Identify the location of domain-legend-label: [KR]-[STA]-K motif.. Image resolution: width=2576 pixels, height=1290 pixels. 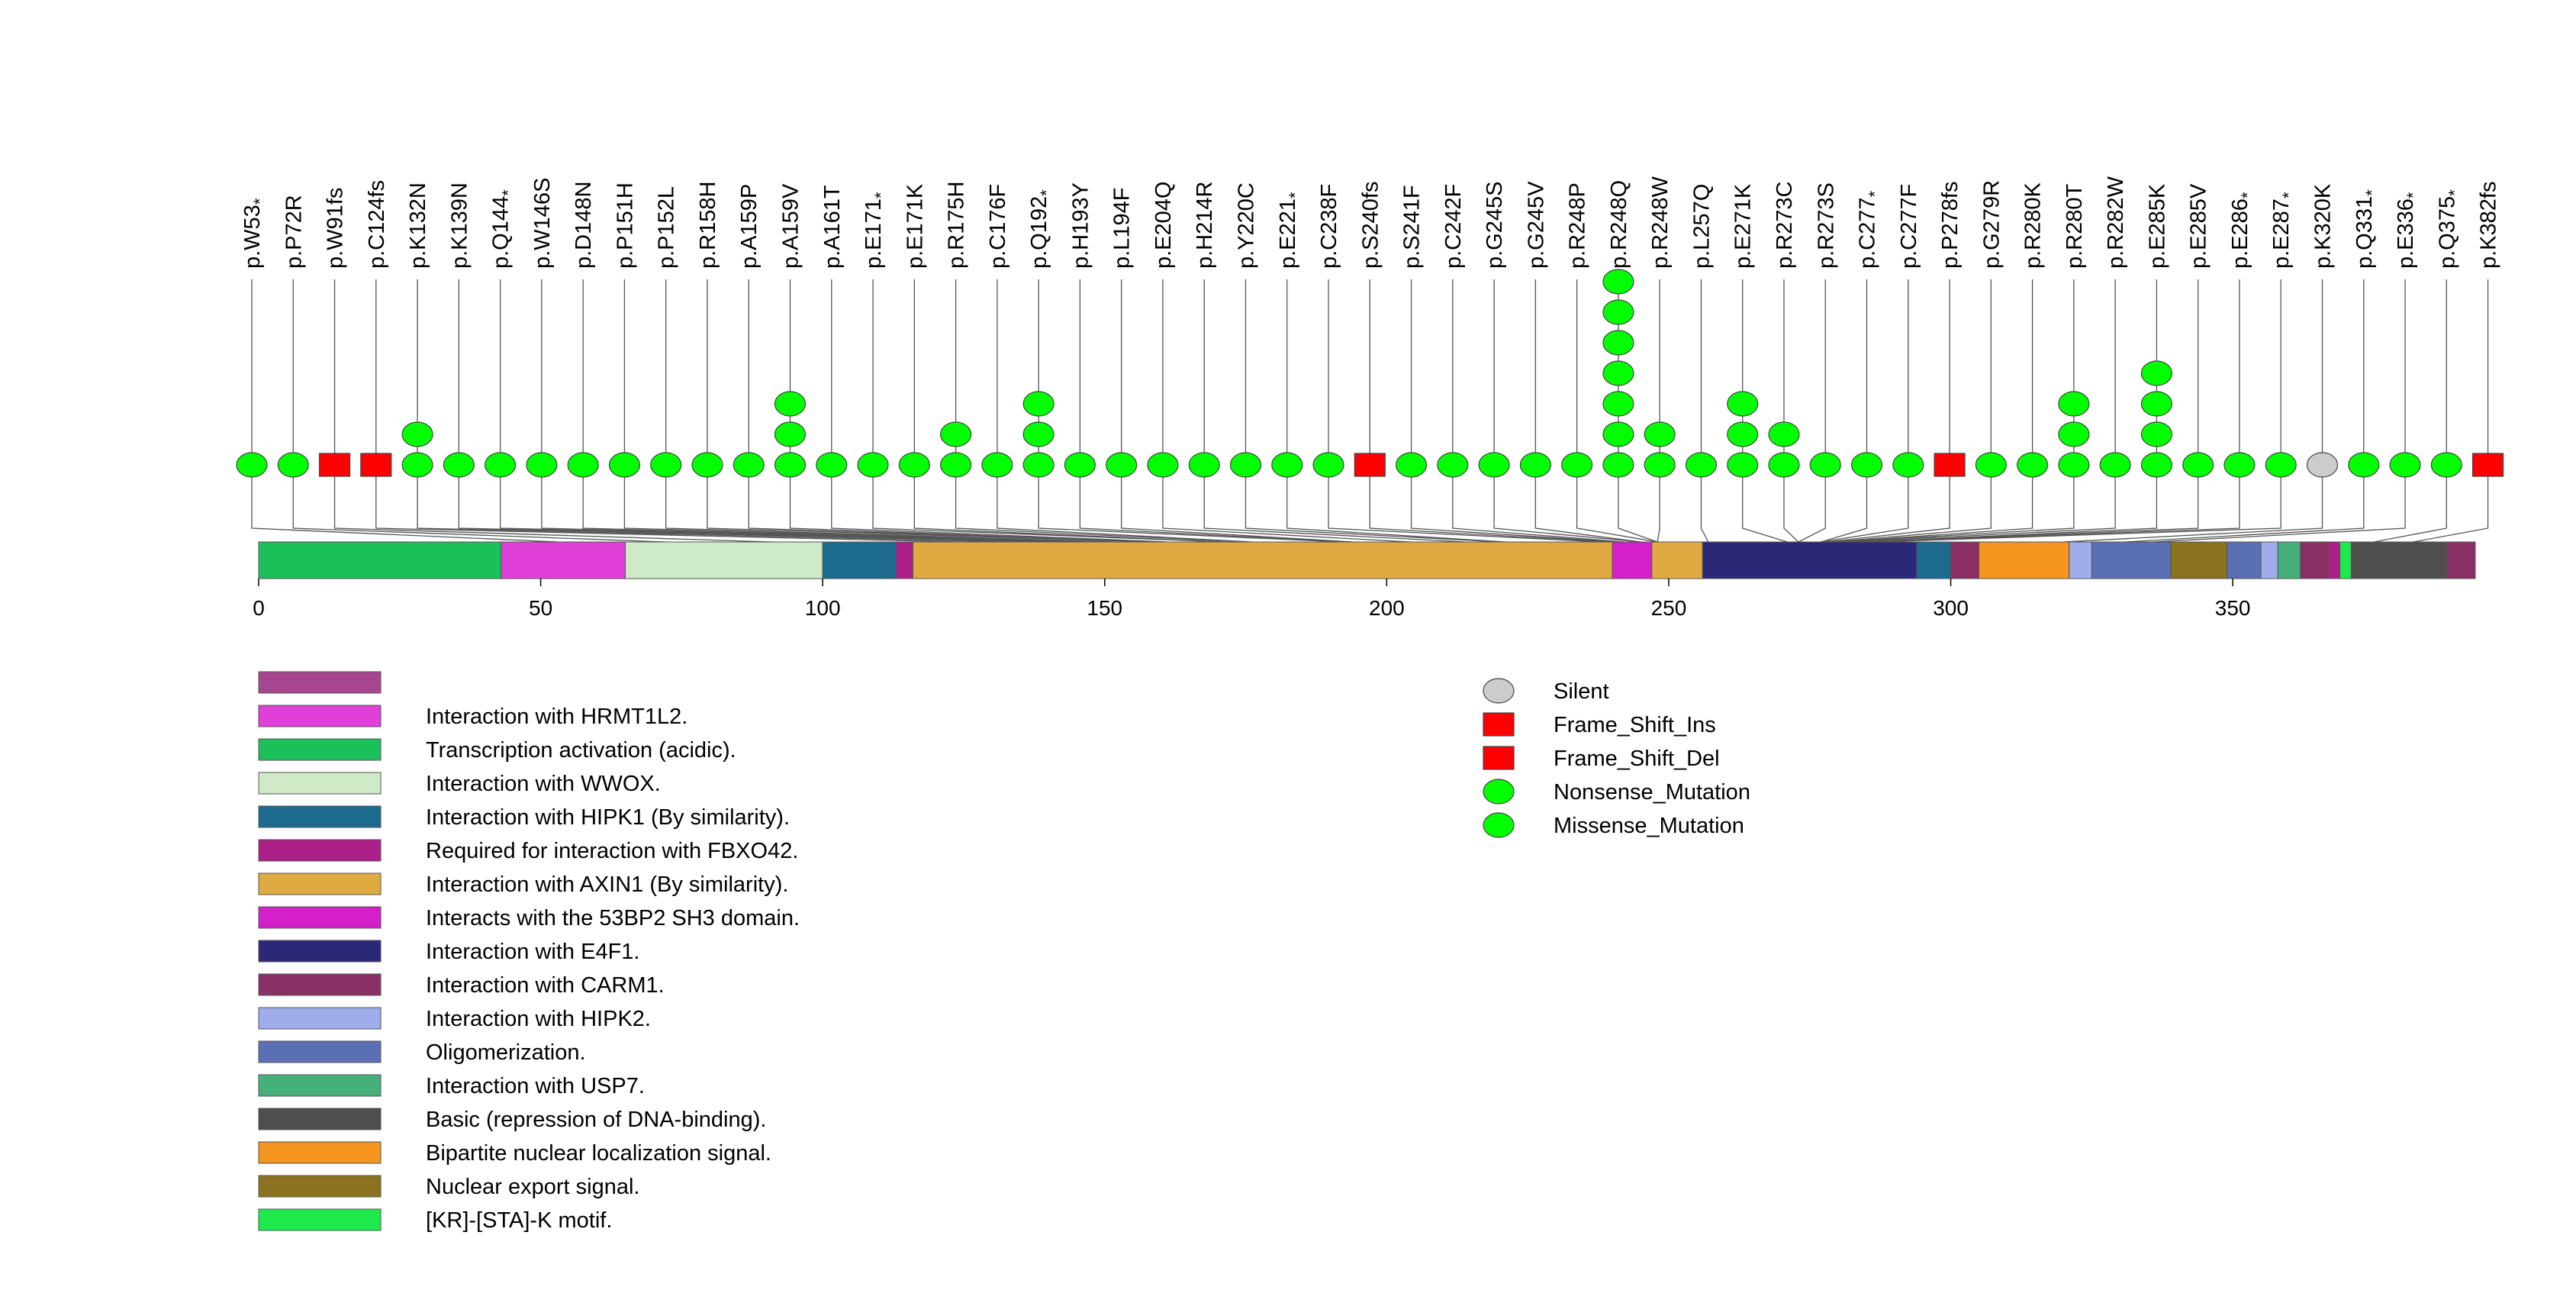
(519, 1221).